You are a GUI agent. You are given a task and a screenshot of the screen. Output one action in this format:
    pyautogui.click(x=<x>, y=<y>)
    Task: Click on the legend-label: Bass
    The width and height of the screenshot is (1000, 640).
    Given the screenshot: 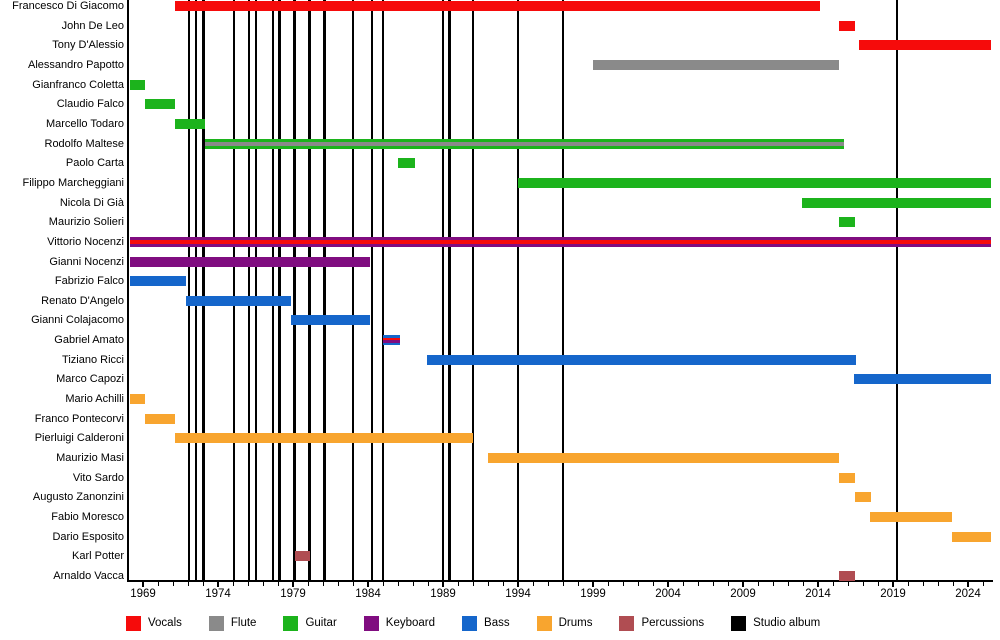 What is the action you would take?
    pyautogui.click(x=497, y=623)
    